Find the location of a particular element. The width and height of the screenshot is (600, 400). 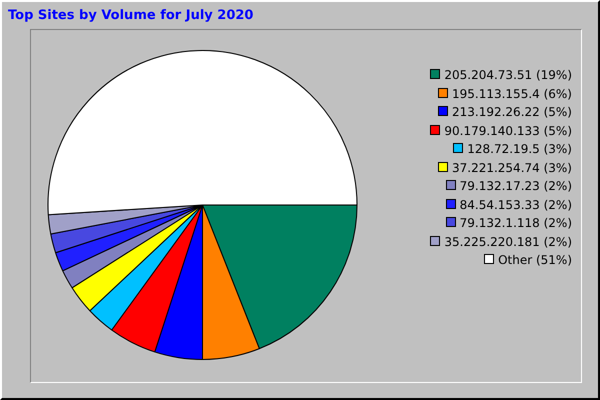

legend-label: 90.179.140.133 (5%) is located at coordinates (508, 131).